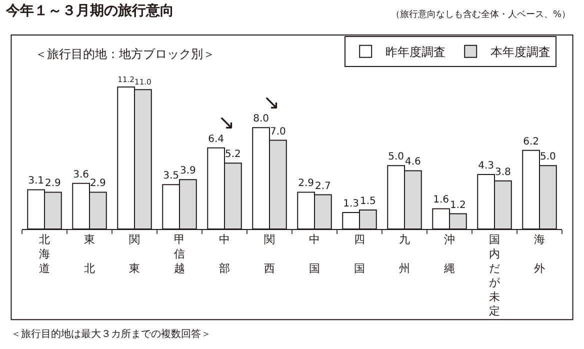 The width and height of the screenshot is (584, 349). Describe the element at coordinates (412, 162) in the screenshot. I see `data-label: 4.6` at that location.